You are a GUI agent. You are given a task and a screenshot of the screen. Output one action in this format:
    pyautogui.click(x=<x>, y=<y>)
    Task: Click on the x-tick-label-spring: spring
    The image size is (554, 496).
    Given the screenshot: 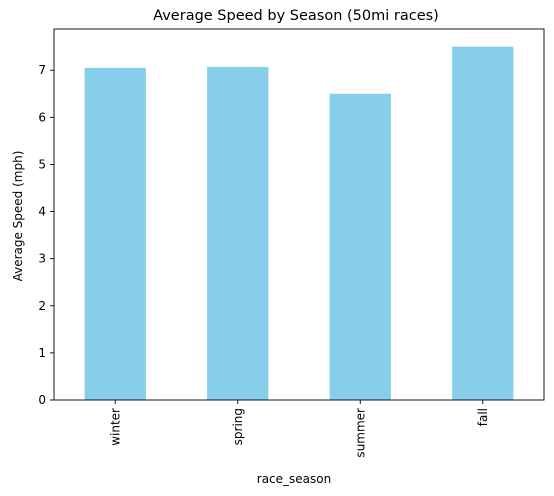 What is the action you would take?
    pyautogui.click(x=238, y=426)
    